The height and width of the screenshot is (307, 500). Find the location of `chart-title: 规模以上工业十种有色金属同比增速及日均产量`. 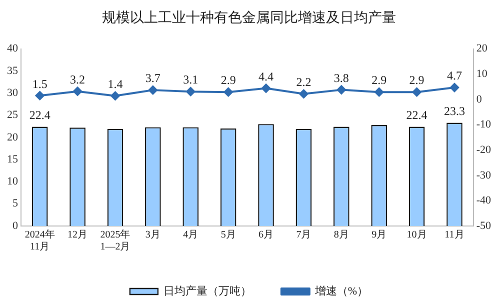

chart-title: 规模以上工业十种有色金属同比增速及日均产量 is located at coordinates (249, 18).